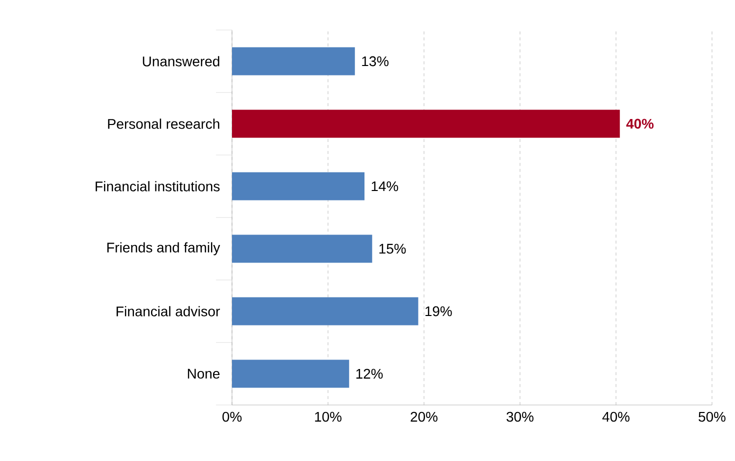 The height and width of the screenshot is (461, 735). I want to click on data-label: 12%, so click(369, 373).